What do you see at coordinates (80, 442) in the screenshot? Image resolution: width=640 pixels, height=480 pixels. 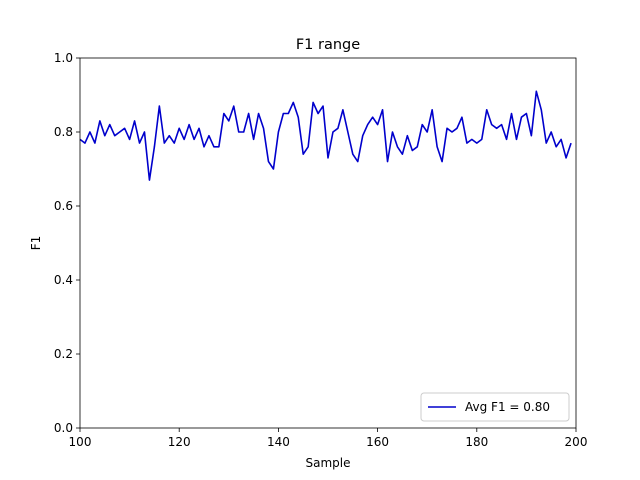 I see `x-tick-label: 100` at bounding box center [80, 442].